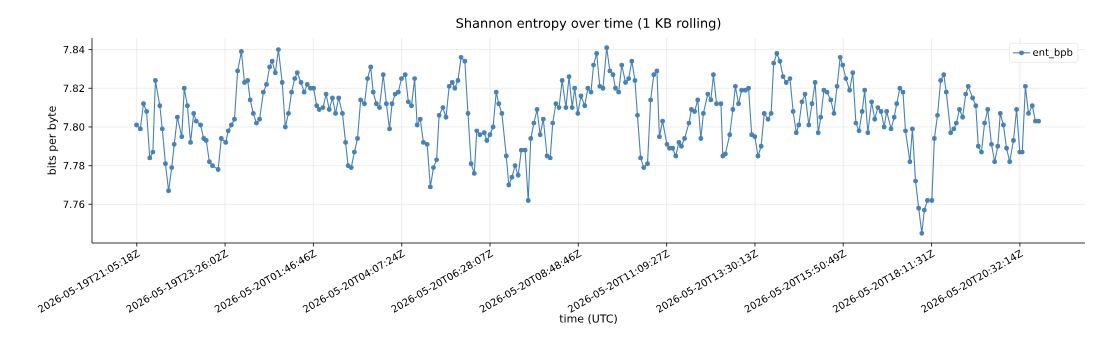  Describe the element at coordinates (74, 49) in the screenshot. I see `y-tick-label: 7.84` at that location.